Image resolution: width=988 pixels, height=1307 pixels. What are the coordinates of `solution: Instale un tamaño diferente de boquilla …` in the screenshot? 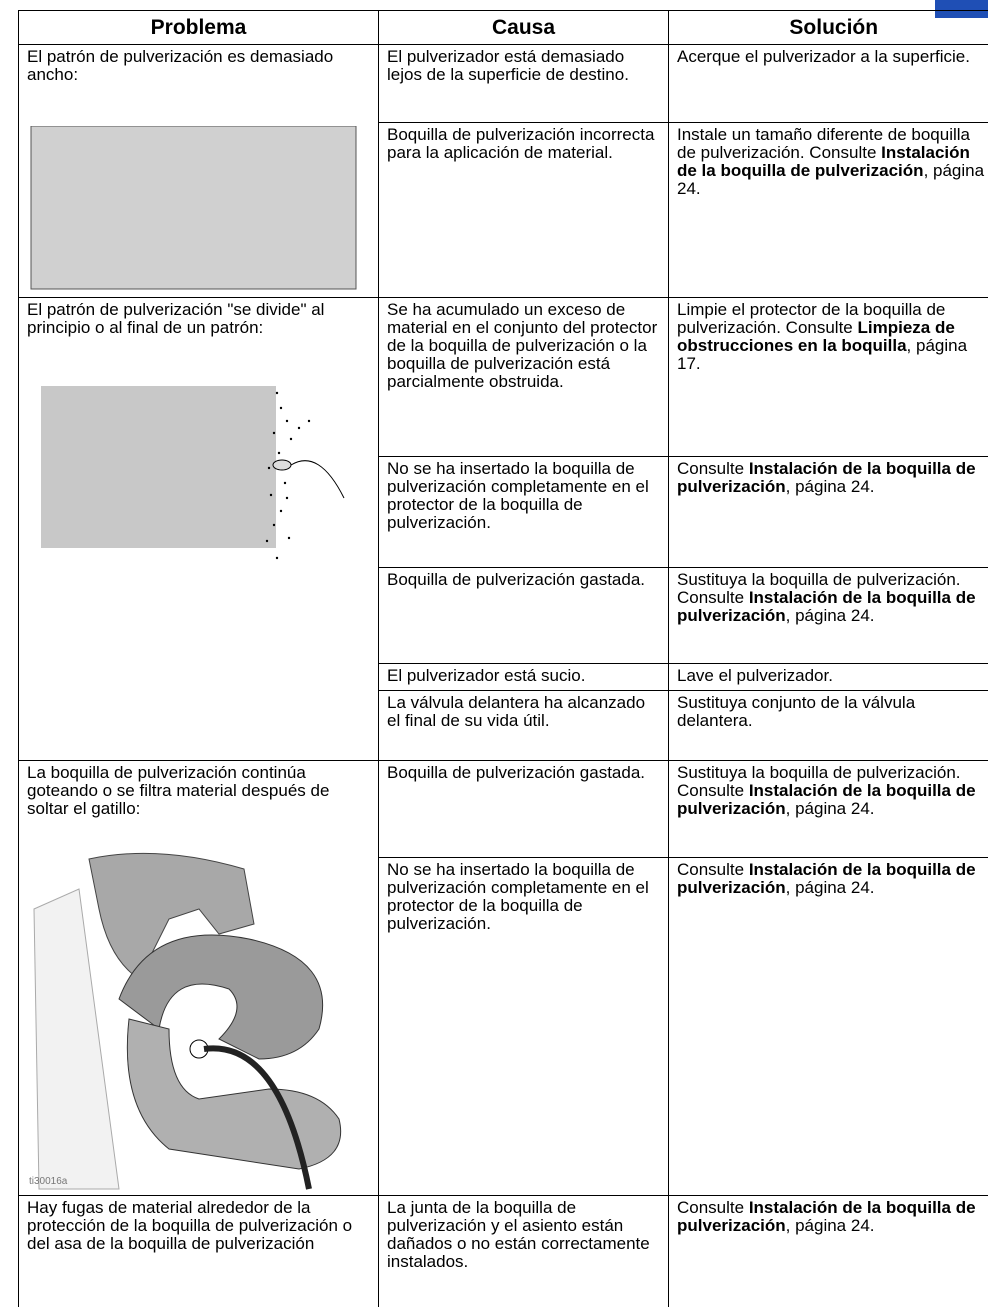 It's located at (828, 210).